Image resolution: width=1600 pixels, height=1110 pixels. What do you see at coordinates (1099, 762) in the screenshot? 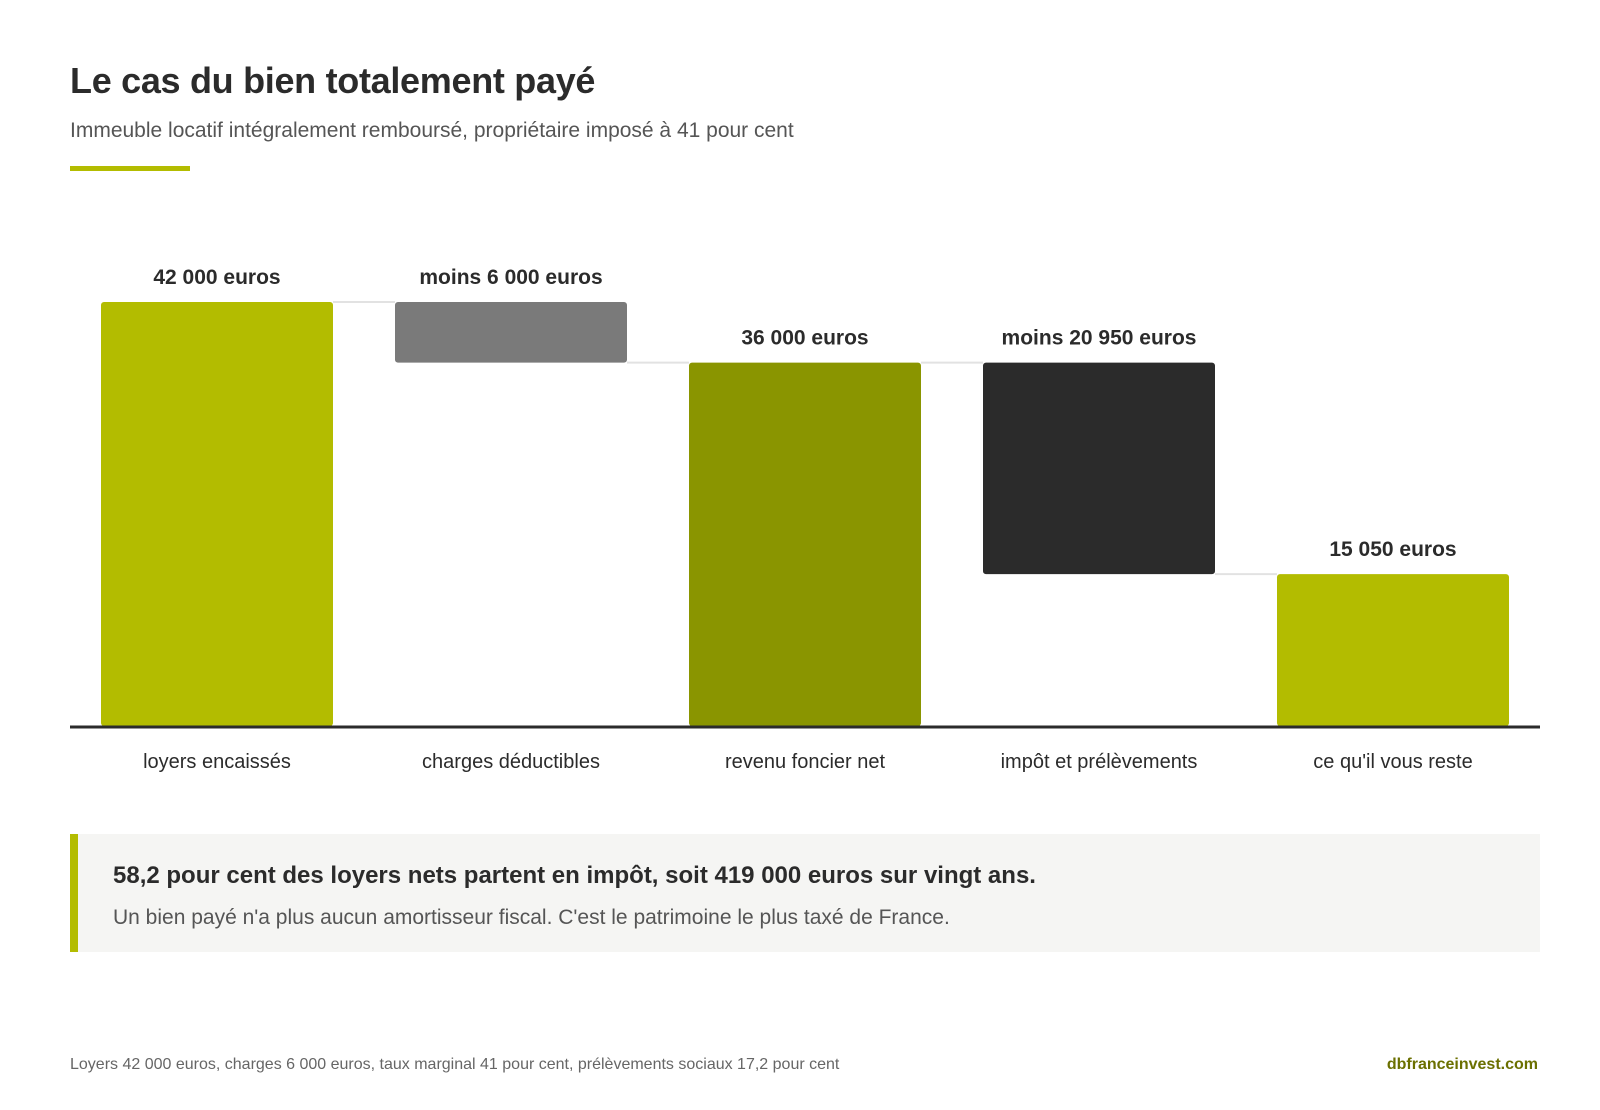
I see `category-label-4: impôt et prélèvements` at bounding box center [1099, 762].